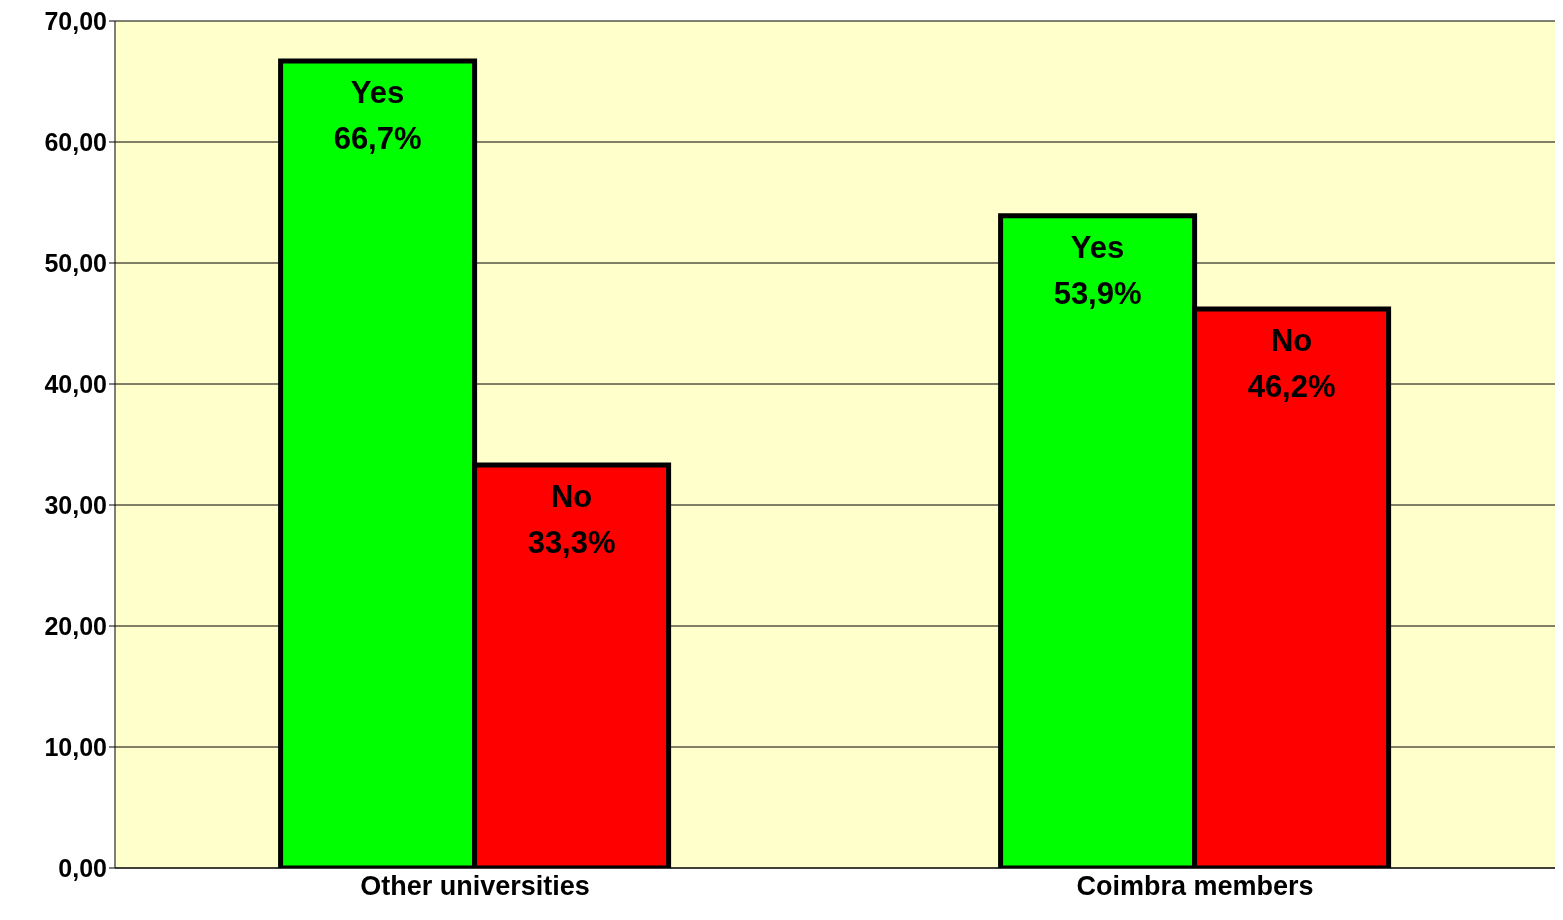 Image resolution: width=1563 pixels, height=920 pixels. What do you see at coordinates (377, 92) in the screenshot?
I see `text: Yes` at bounding box center [377, 92].